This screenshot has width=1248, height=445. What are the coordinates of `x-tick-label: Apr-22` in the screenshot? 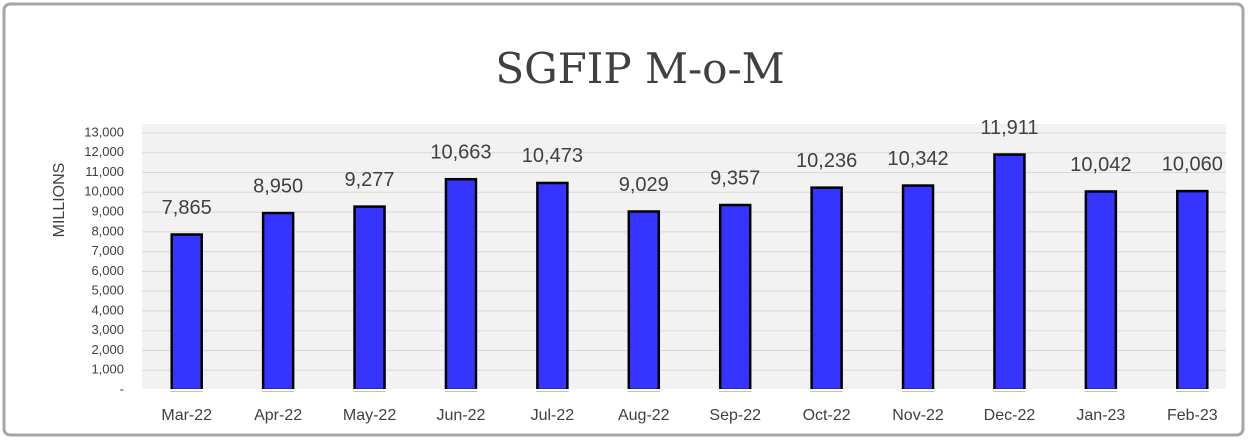 It's located at (278, 415).